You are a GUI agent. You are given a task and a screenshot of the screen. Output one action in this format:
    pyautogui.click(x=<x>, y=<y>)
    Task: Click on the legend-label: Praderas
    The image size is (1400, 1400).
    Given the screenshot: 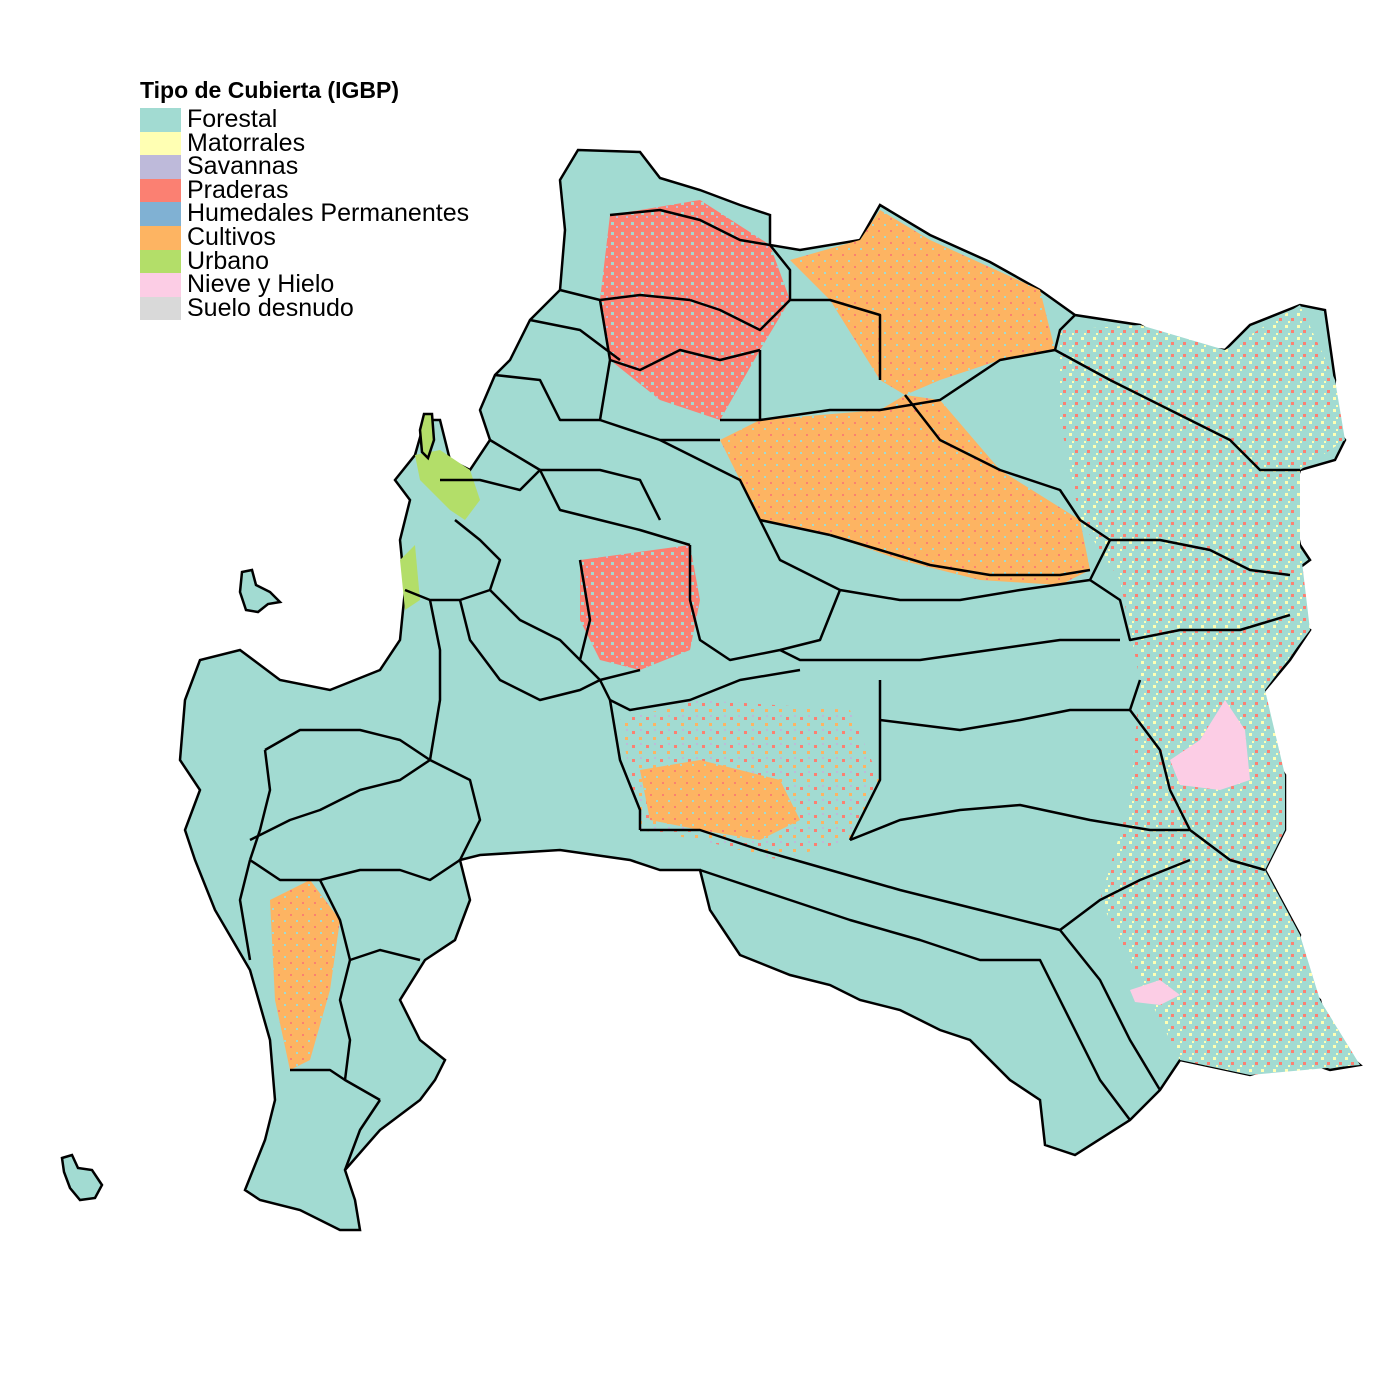 What is the action you would take?
    pyautogui.click(x=238, y=189)
    